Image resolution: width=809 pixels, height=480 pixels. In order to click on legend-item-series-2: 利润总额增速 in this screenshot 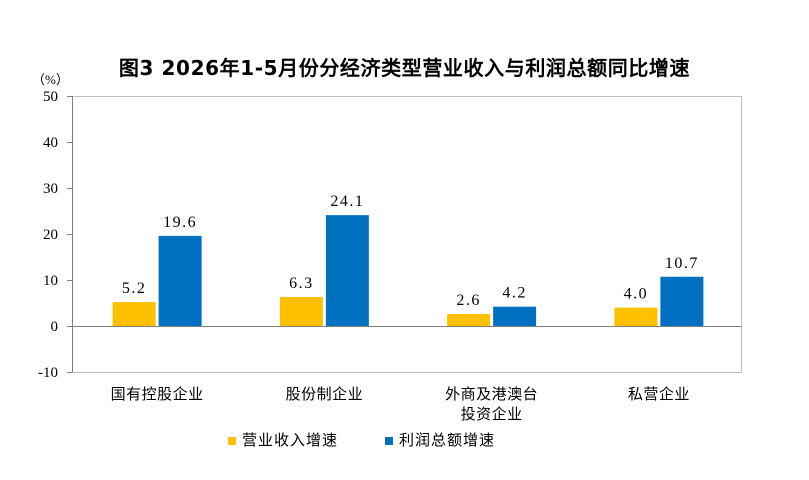, I will do `click(440, 441)`.